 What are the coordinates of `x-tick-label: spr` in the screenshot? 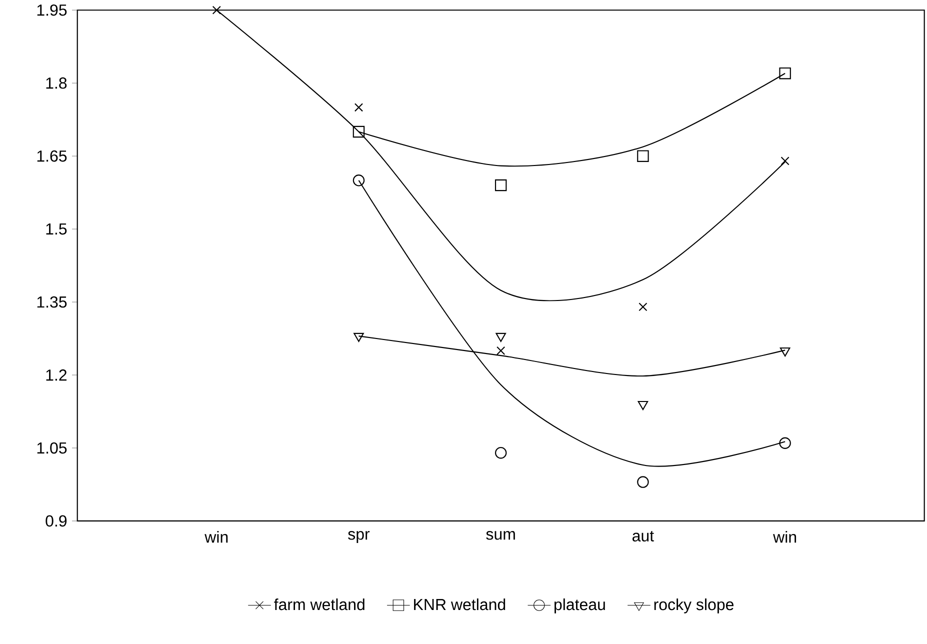 It's located at (359, 537).